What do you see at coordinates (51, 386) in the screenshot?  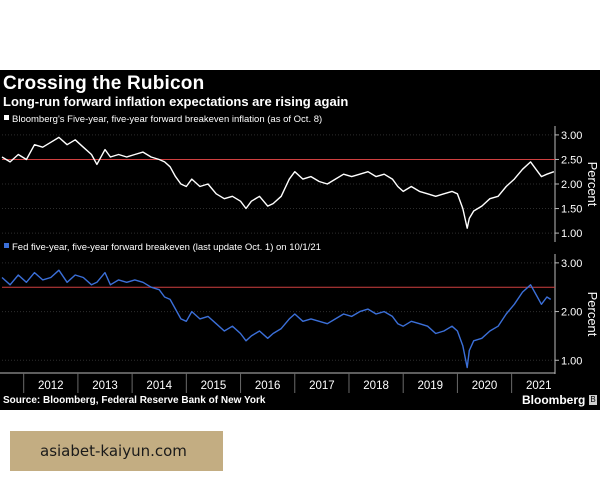 I see `x-tick-label: 2012` at bounding box center [51, 386].